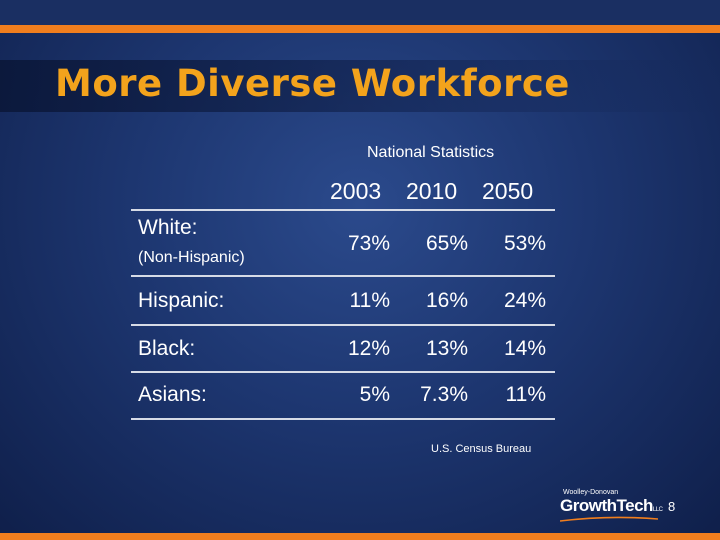 The image size is (720, 540). I want to click on slide-title: More Diverse Workforce, so click(312, 83).